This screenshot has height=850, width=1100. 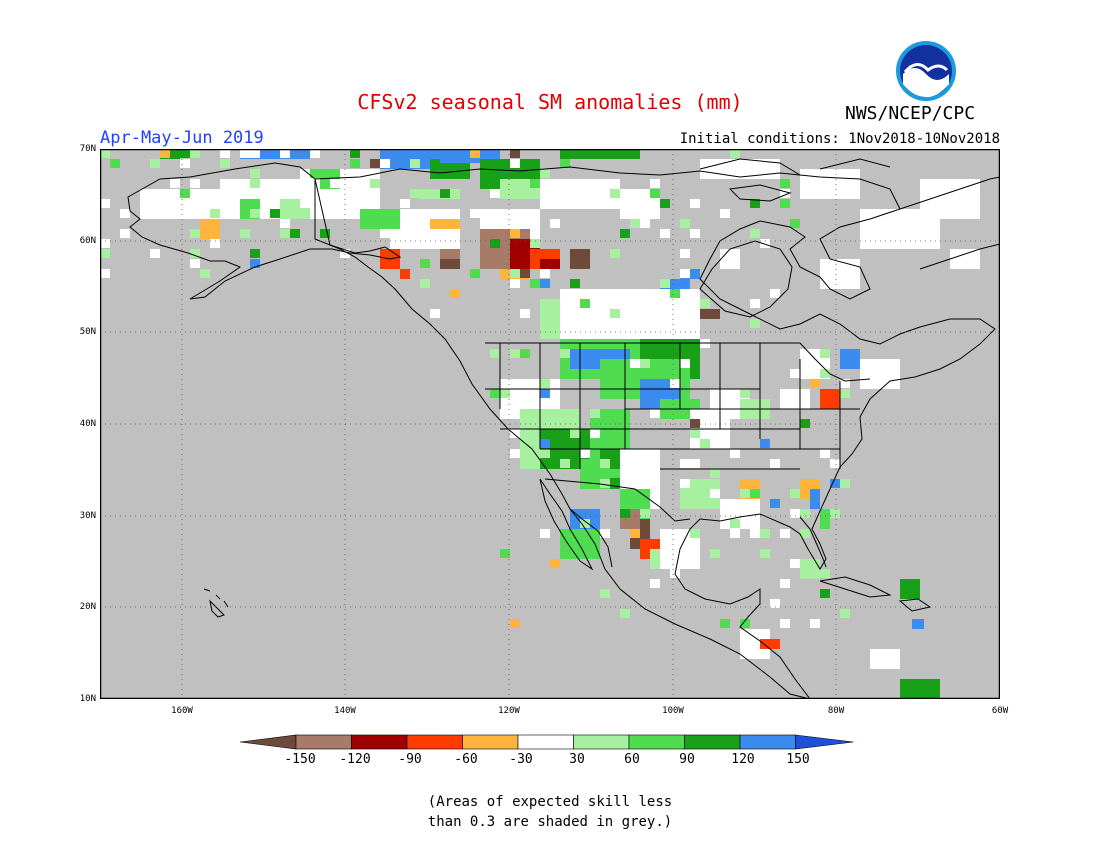 What do you see at coordinates (87, 607) in the screenshot?
I see `lat-label-20n: 20N` at bounding box center [87, 607].